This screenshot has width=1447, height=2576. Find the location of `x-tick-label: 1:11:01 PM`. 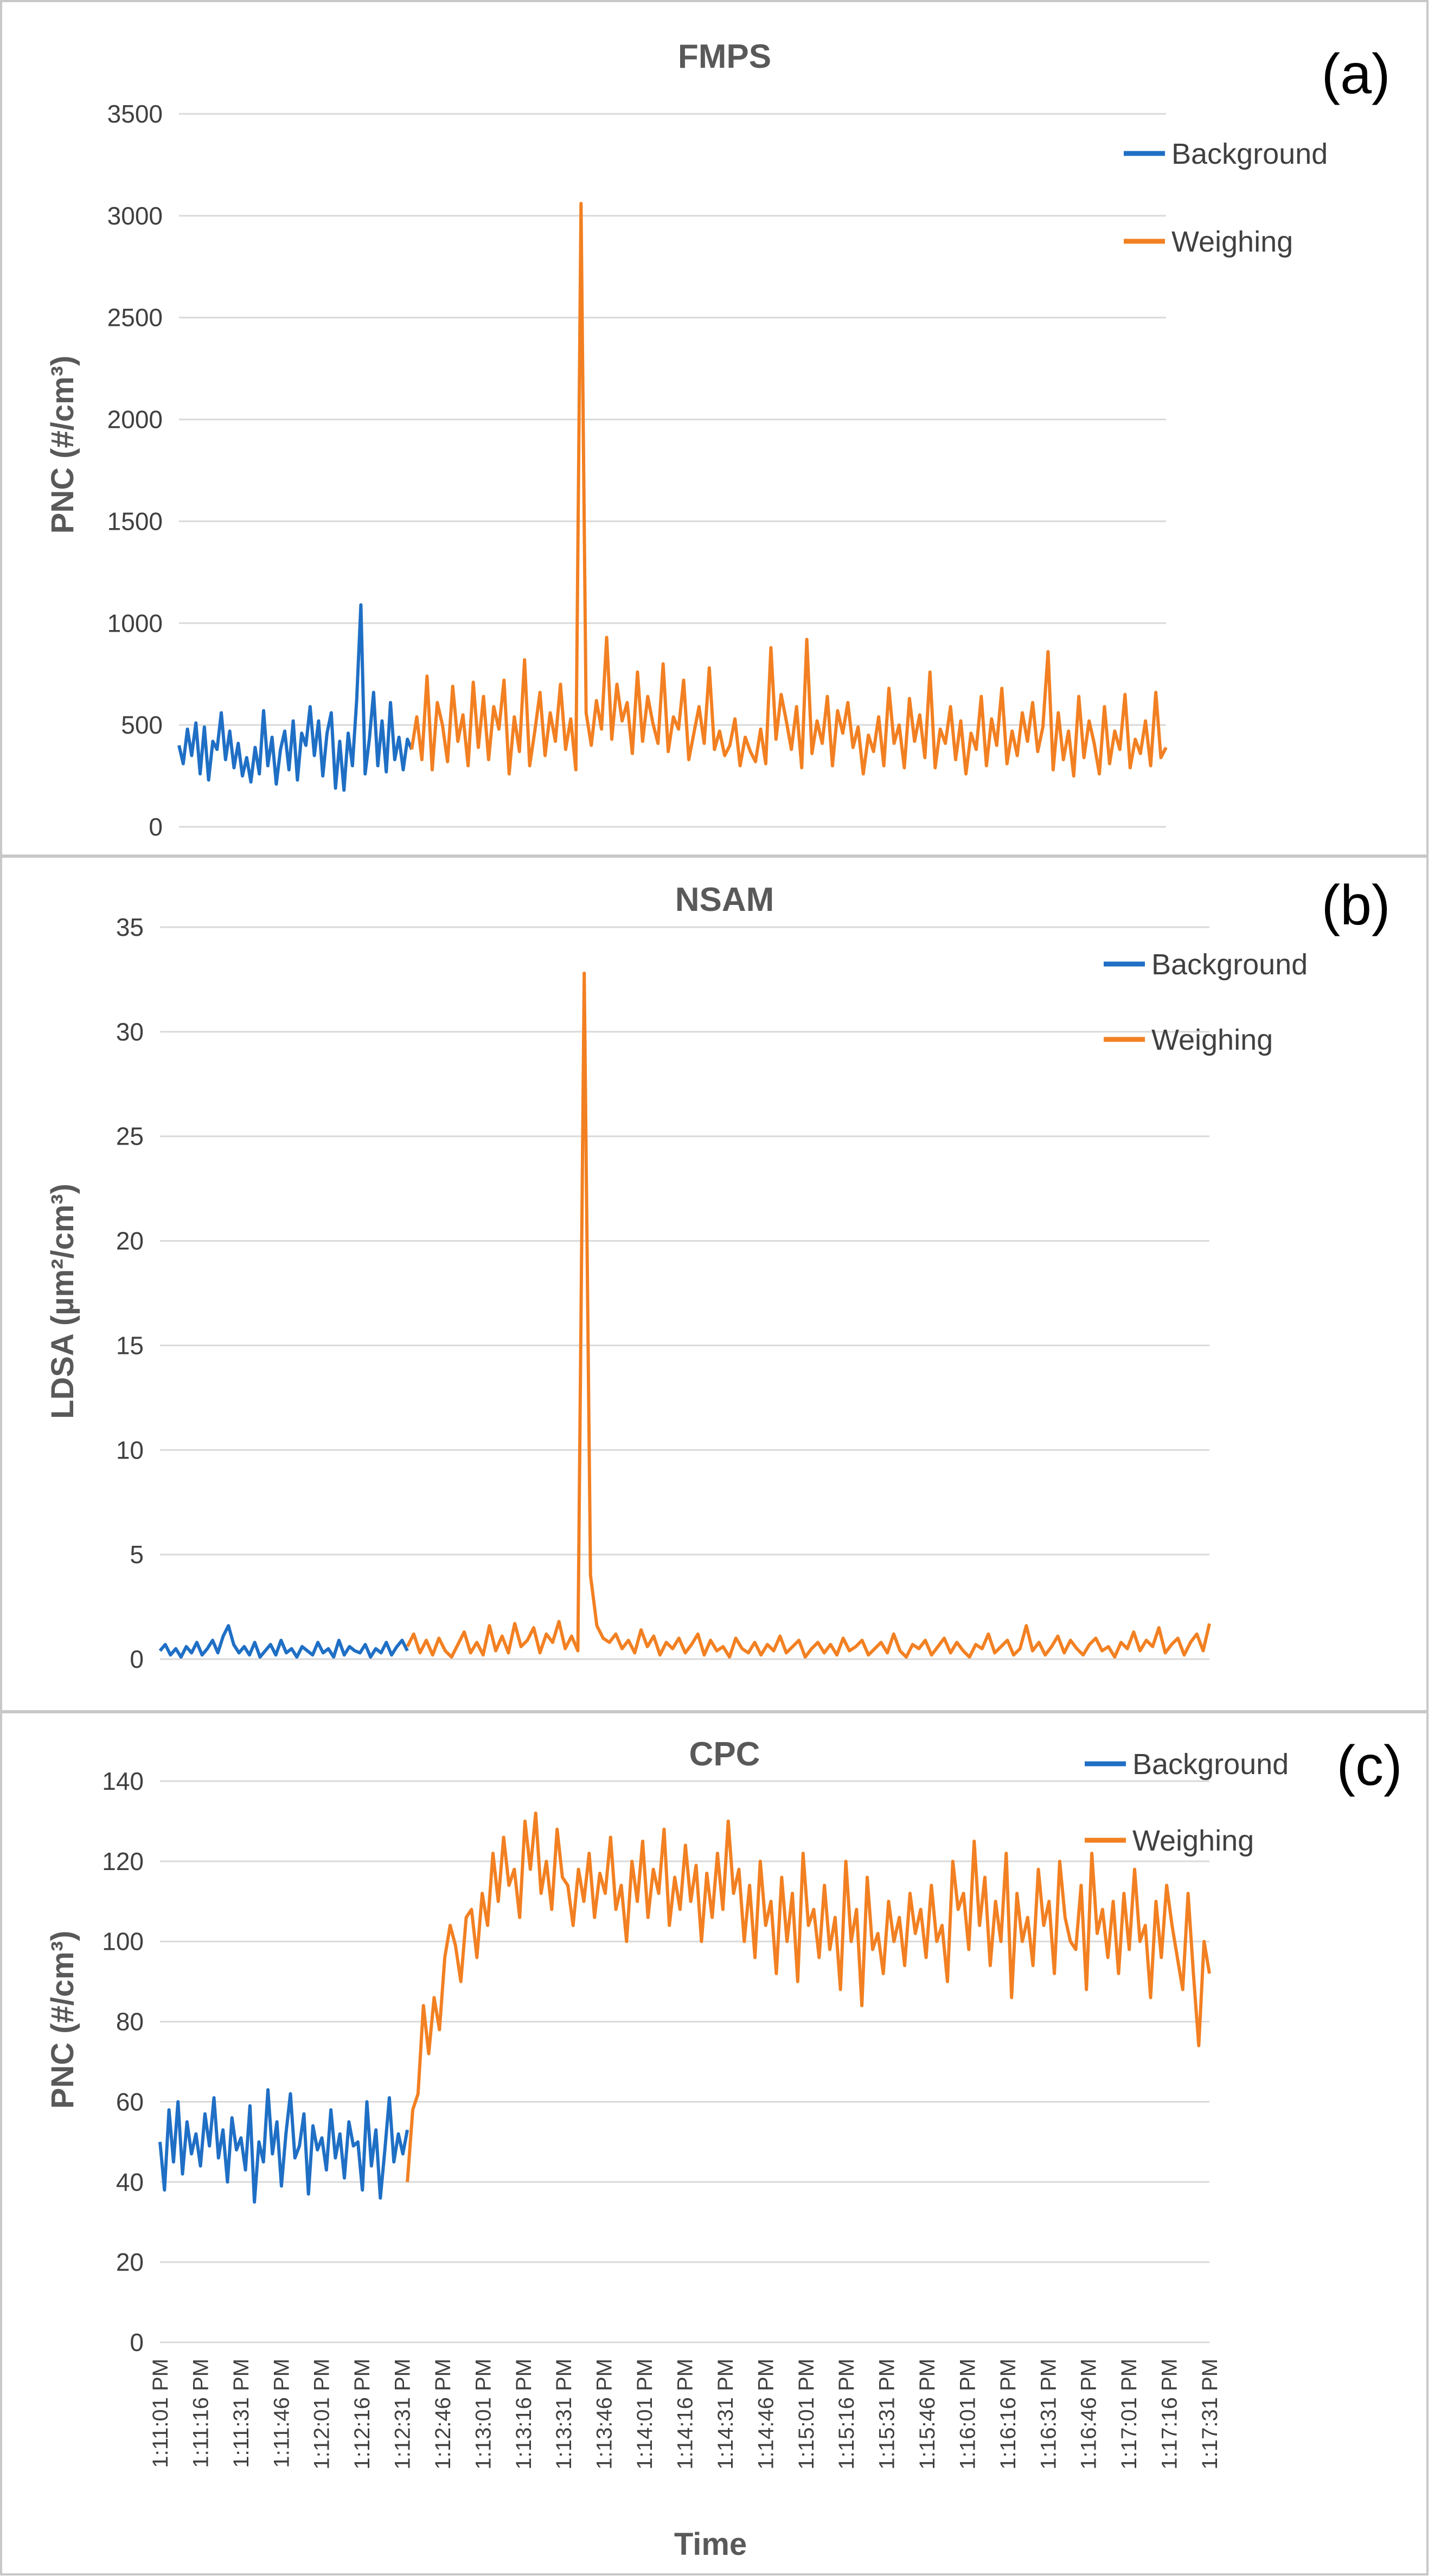

x-tick-label: 1:11:01 PM is located at coordinates (160, 2414).